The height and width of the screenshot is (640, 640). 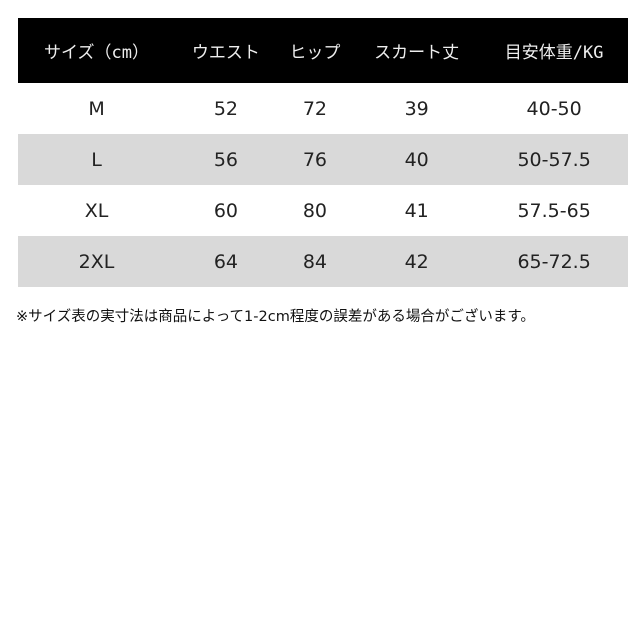 I want to click on table-cell: 50-57.5, so click(x=554, y=159).